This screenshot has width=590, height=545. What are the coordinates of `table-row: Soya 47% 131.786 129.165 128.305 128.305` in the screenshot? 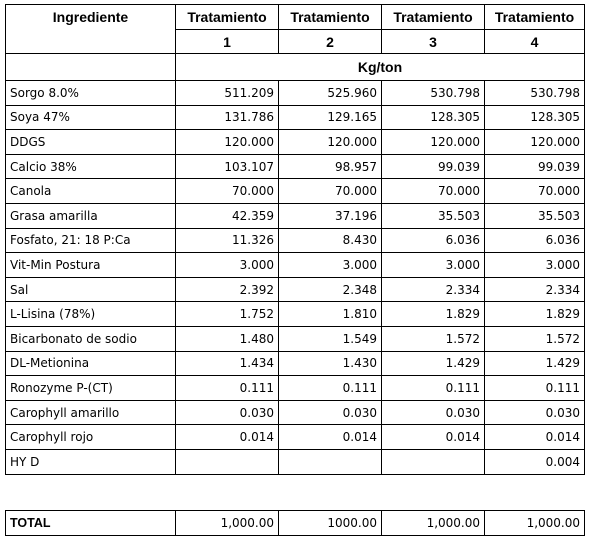 It's located at (295, 117).